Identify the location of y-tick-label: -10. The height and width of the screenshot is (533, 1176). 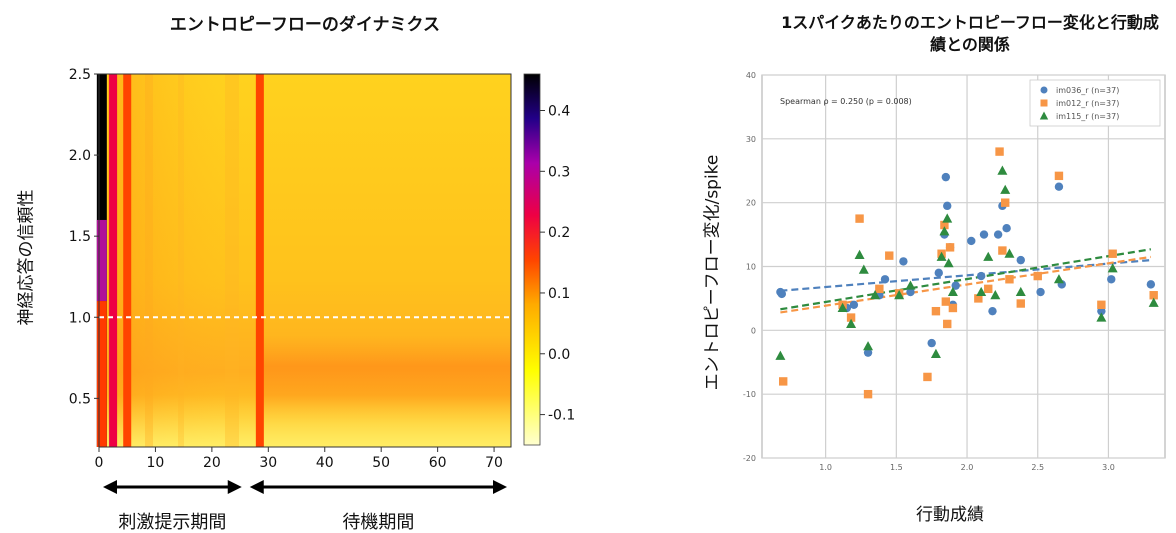
(749, 394).